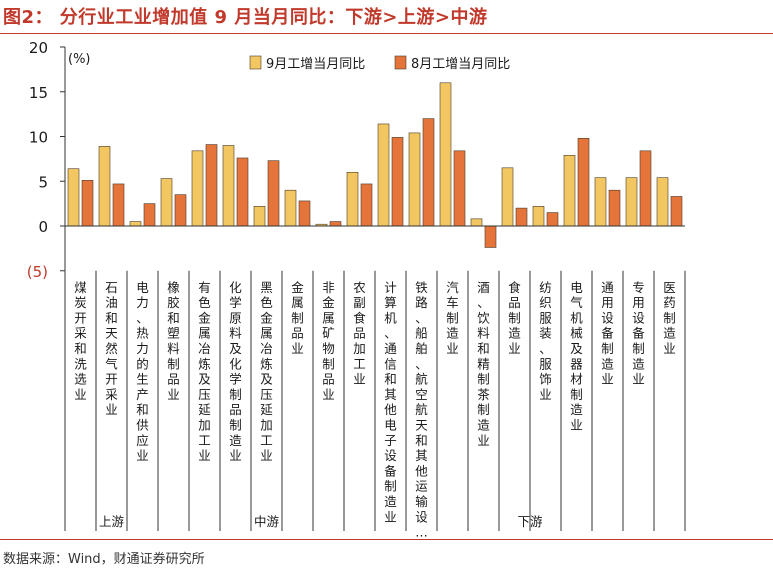 The image size is (773, 576). What do you see at coordinates (390, 402) in the screenshot?
I see `category-label: 计算机、通信和其他电子设备制造业` at bounding box center [390, 402].